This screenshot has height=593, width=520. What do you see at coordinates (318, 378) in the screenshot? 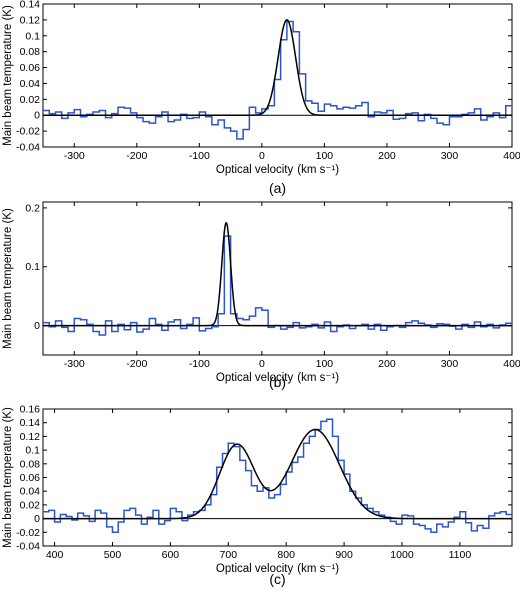
I see `x-axis-unit-b: (km s⁻¹)` at bounding box center [318, 378].